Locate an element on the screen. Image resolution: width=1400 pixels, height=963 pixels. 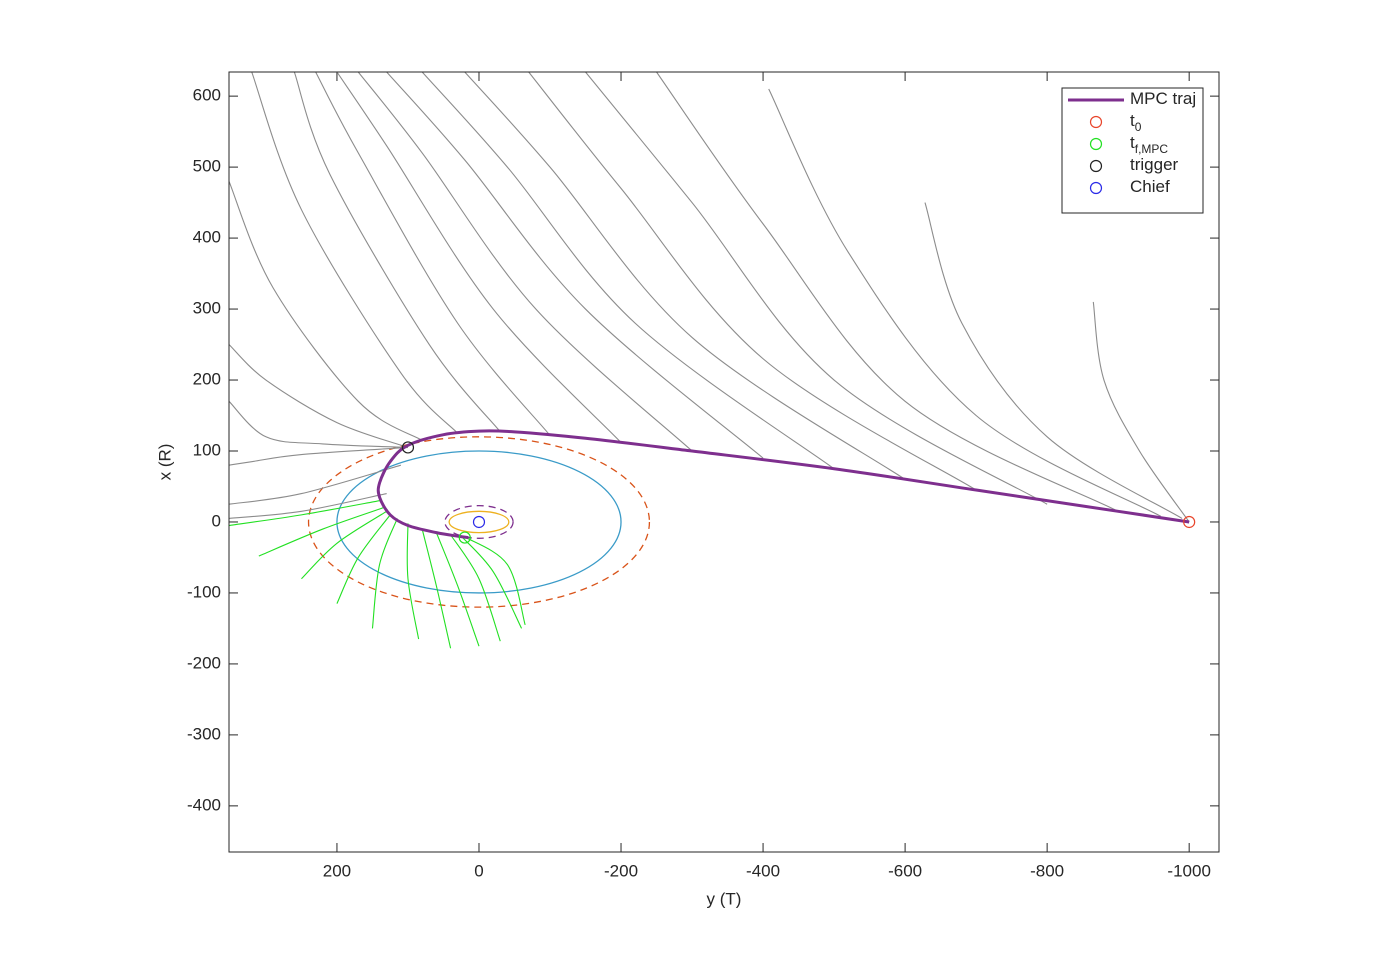
trajectory is located at coordinates (783, 484).